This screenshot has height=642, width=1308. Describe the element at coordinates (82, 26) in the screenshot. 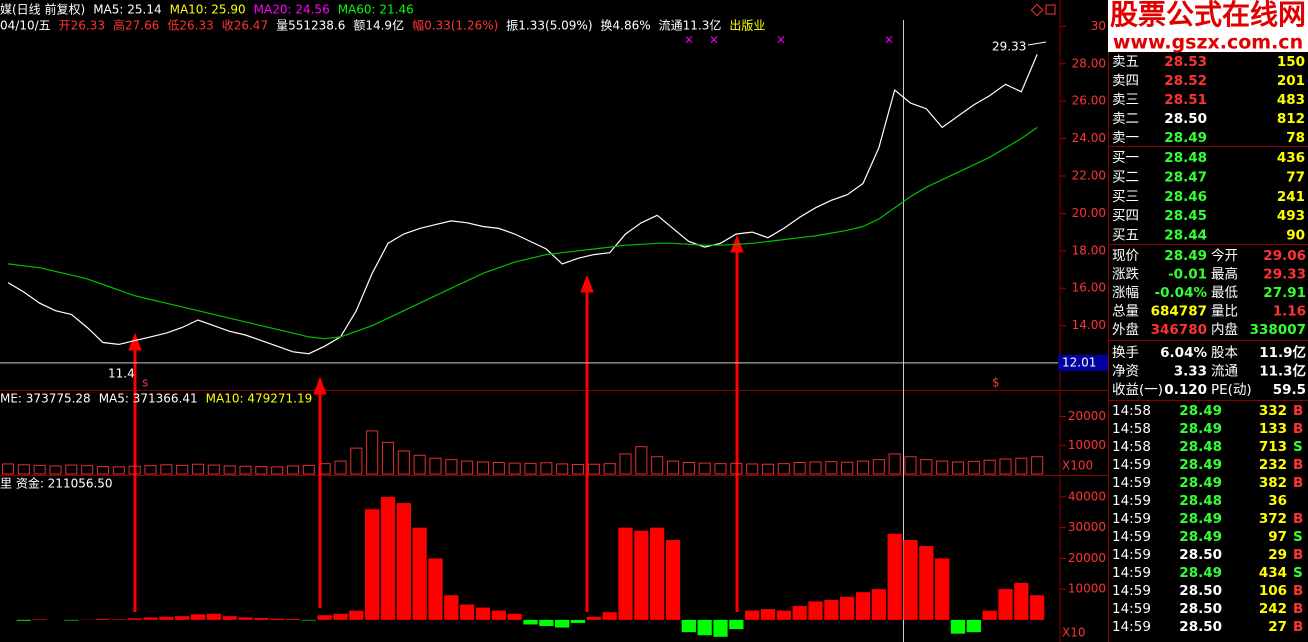

I see `header-text: 开26.33` at that location.